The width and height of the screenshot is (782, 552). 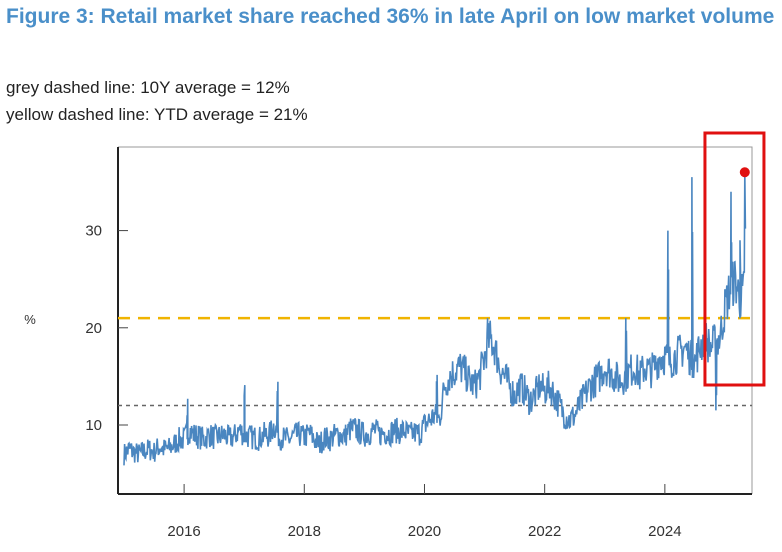 What do you see at coordinates (157, 114) in the screenshot?
I see `note-ytd-average: yellow dashed line: YTD average = 21%` at bounding box center [157, 114].